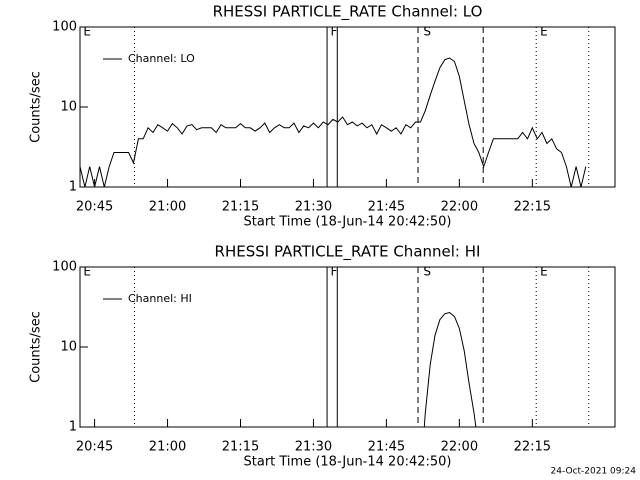  What do you see at coordinates (161, 58) in the screenshot?
I see `legend-label: Channel: LO` at bounding box center [161, 58].